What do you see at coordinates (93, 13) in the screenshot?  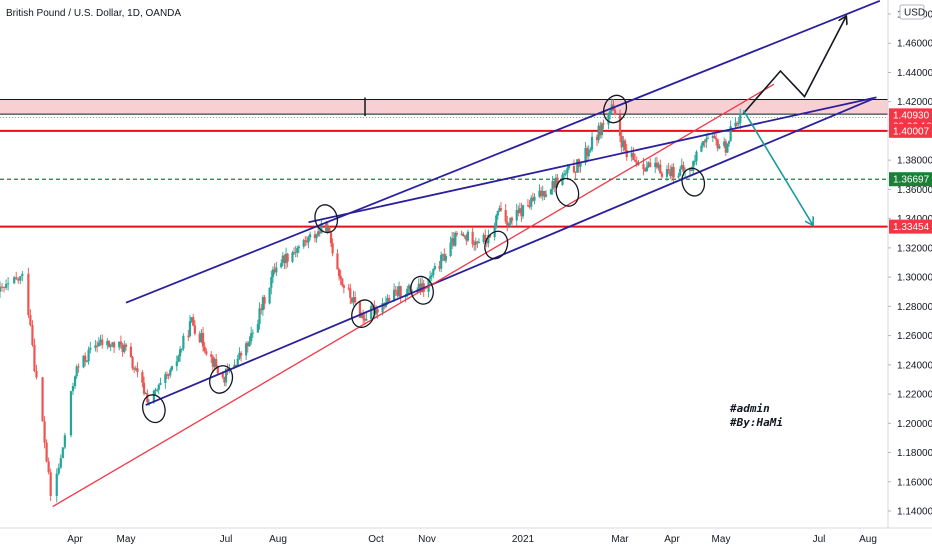 I see `chart-title: British Pound / U.S. Dollar, 1D, OANDA` at bounding box center [93, 13].